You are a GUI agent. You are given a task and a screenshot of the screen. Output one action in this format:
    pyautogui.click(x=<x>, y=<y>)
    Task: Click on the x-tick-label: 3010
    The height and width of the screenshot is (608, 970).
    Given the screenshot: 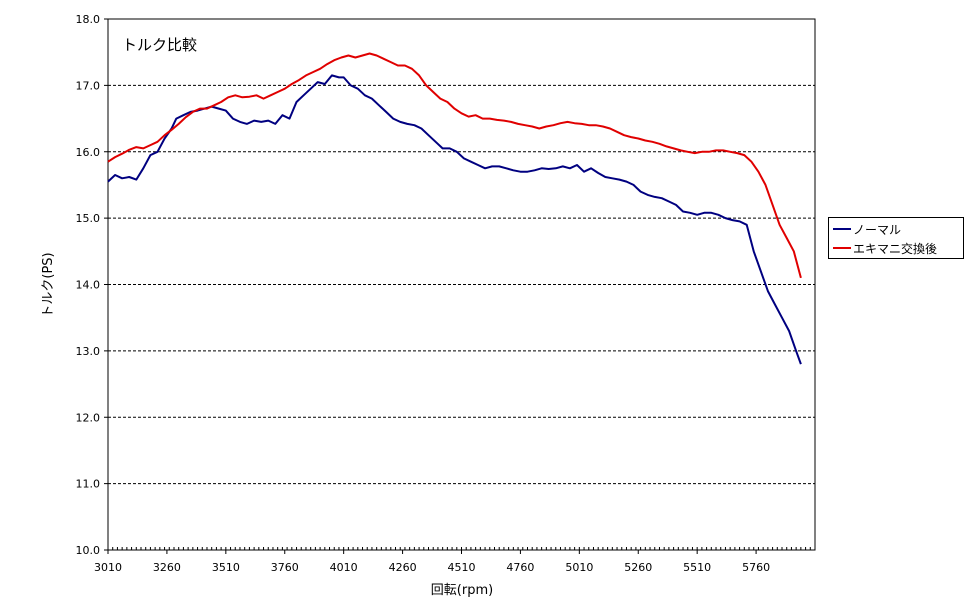 What is the action you would take?
    pyautogui.click(x=108, y=567)
    